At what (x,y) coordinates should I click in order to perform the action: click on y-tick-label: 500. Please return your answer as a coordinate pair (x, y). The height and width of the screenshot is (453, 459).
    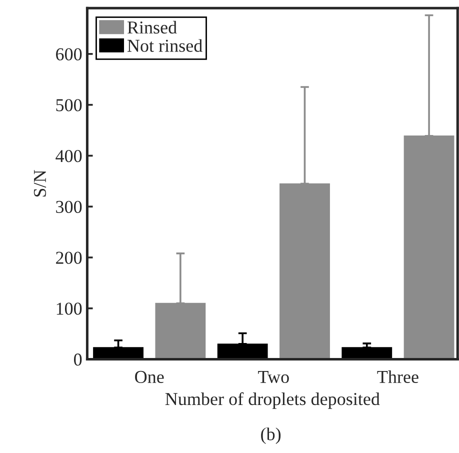
    Looking at the image, I should click on (69, 105).